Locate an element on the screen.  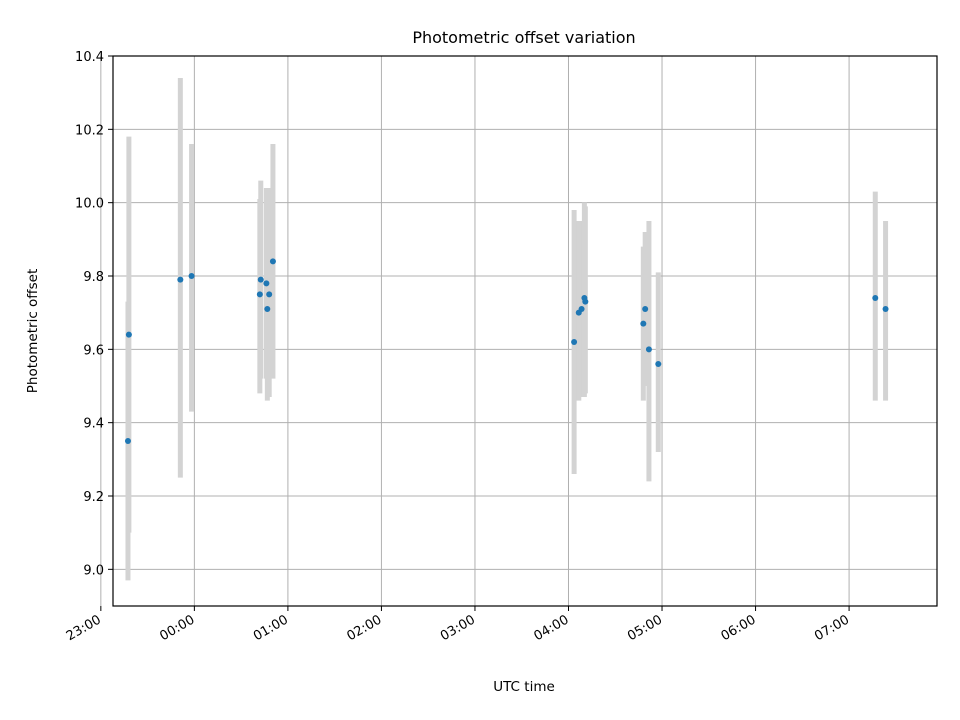
y-tick-label: 9.2 is located at coordinates (93, 497).